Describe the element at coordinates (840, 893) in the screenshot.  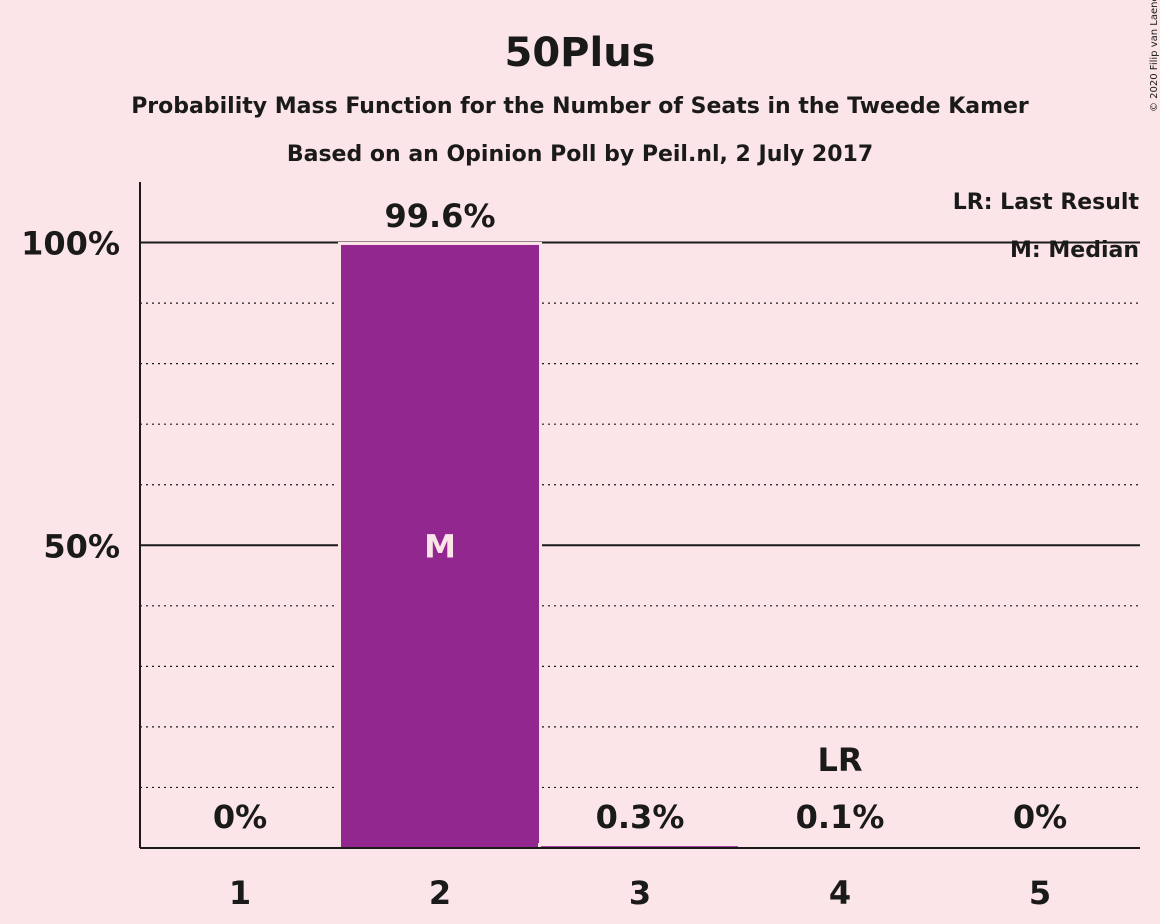
I see `x-tick-label: 4` at that location.